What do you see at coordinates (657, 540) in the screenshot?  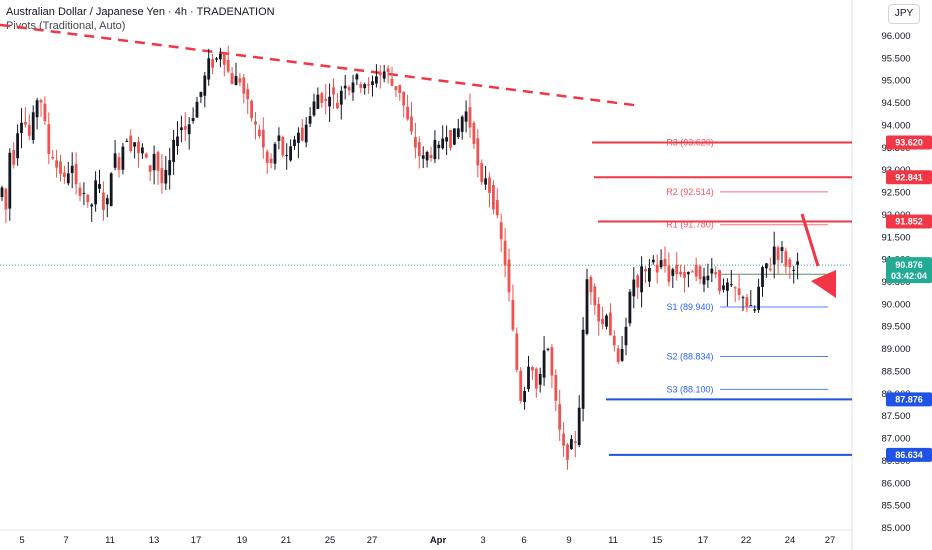 I see `x-tick-label: 15` at bounding box center [657, 540].